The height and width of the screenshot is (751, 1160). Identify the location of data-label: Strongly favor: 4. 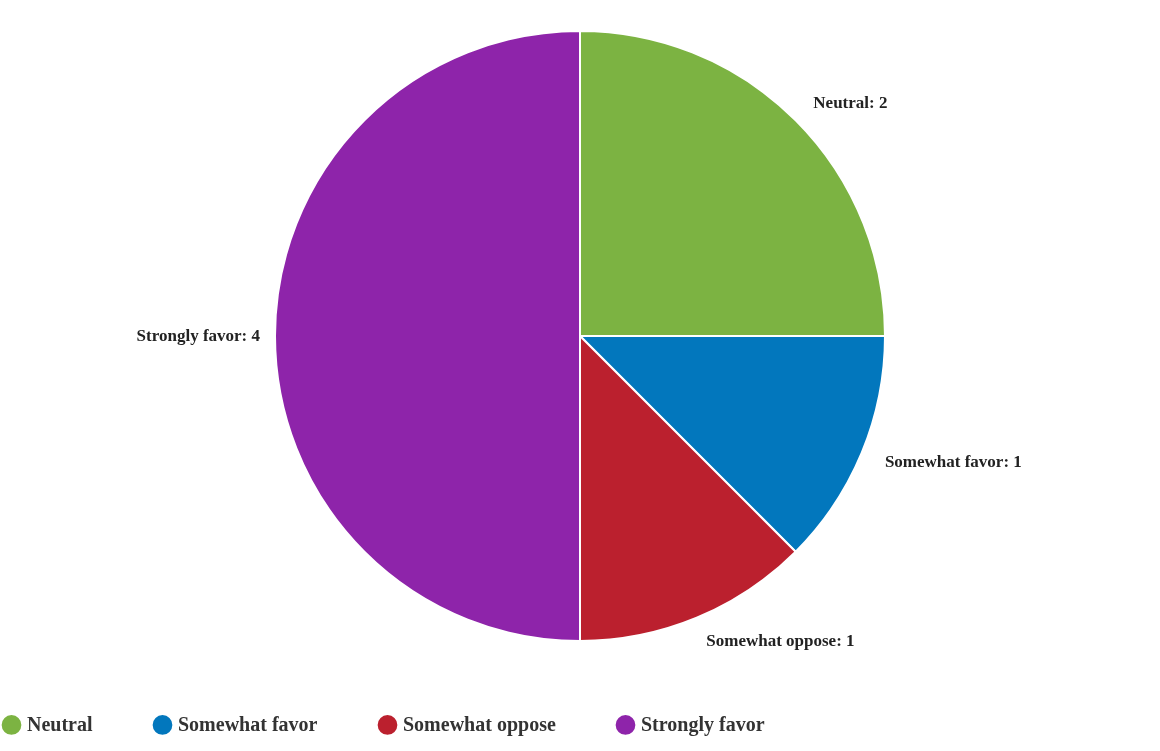
(198, 335).